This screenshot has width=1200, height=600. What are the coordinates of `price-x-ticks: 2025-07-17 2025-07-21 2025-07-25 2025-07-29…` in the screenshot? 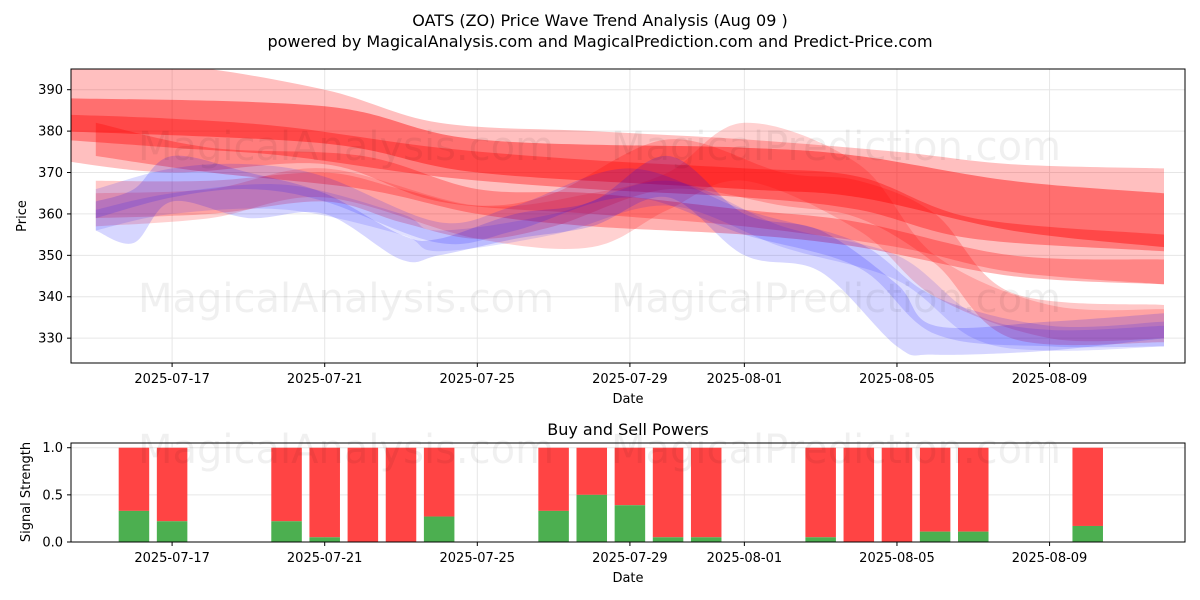 It's located at (610, 375).